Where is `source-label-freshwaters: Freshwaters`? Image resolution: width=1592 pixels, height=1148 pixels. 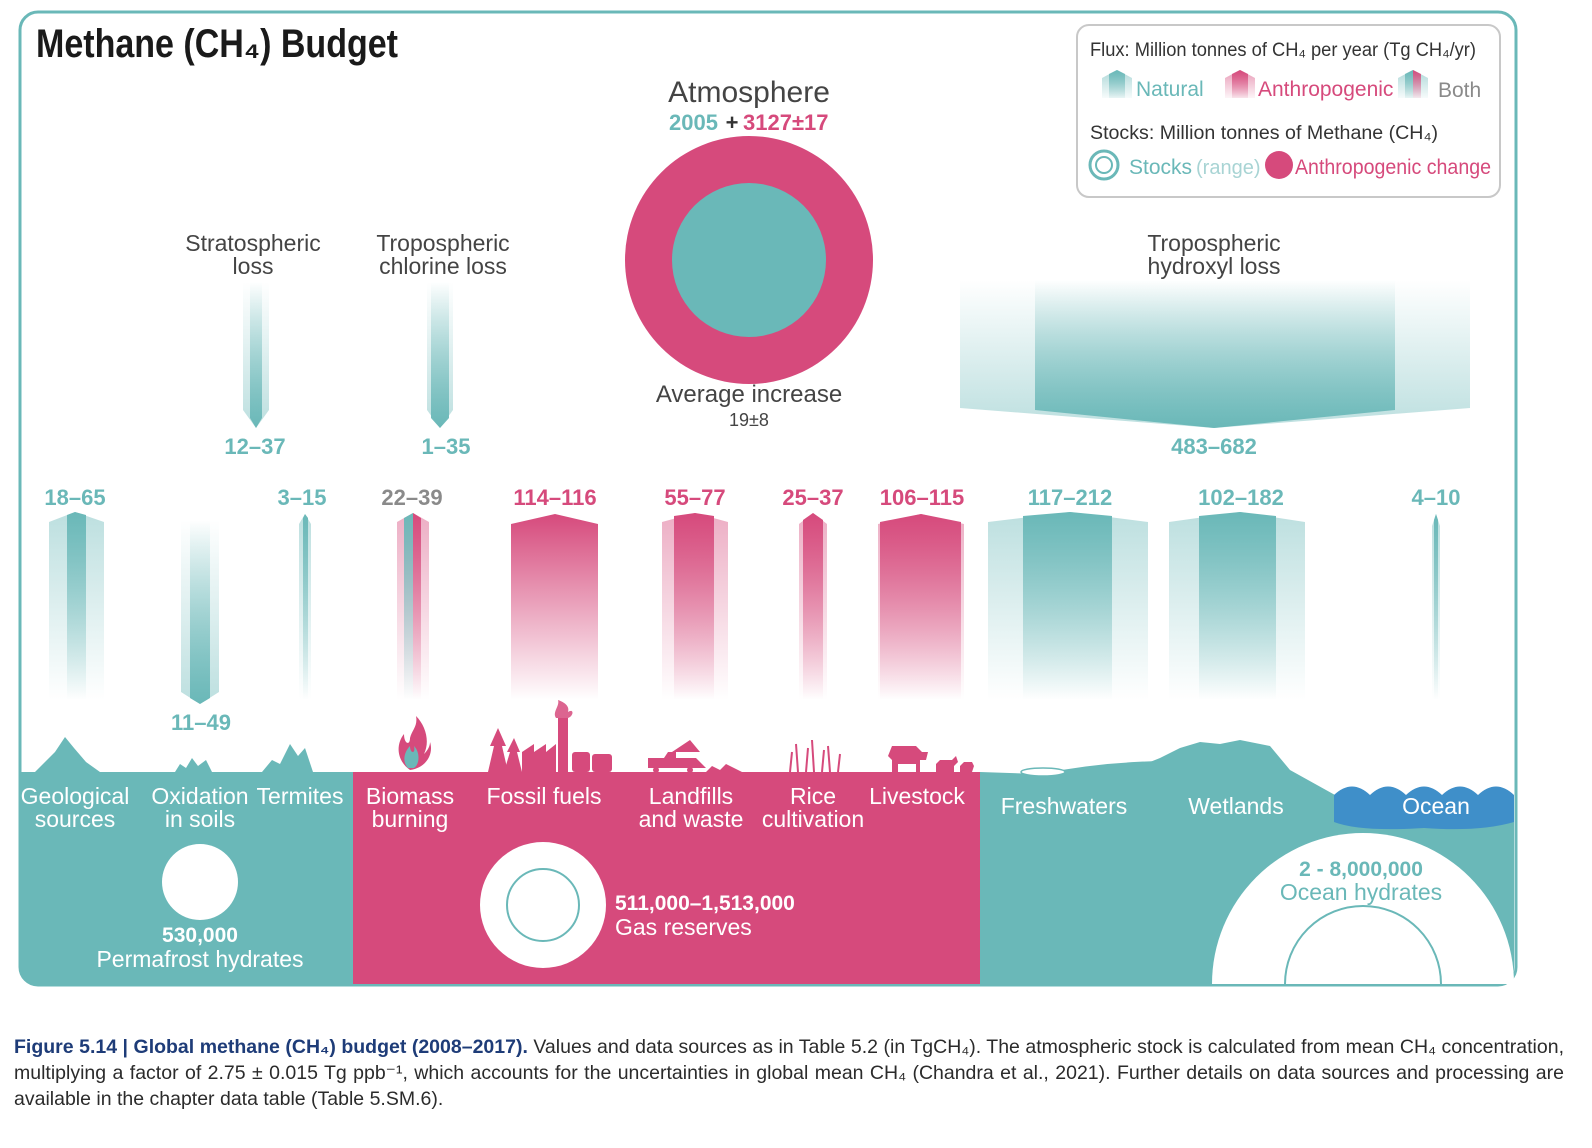 source-label-freshwaters: Freshwaters is located at coordinates (1064, 806).